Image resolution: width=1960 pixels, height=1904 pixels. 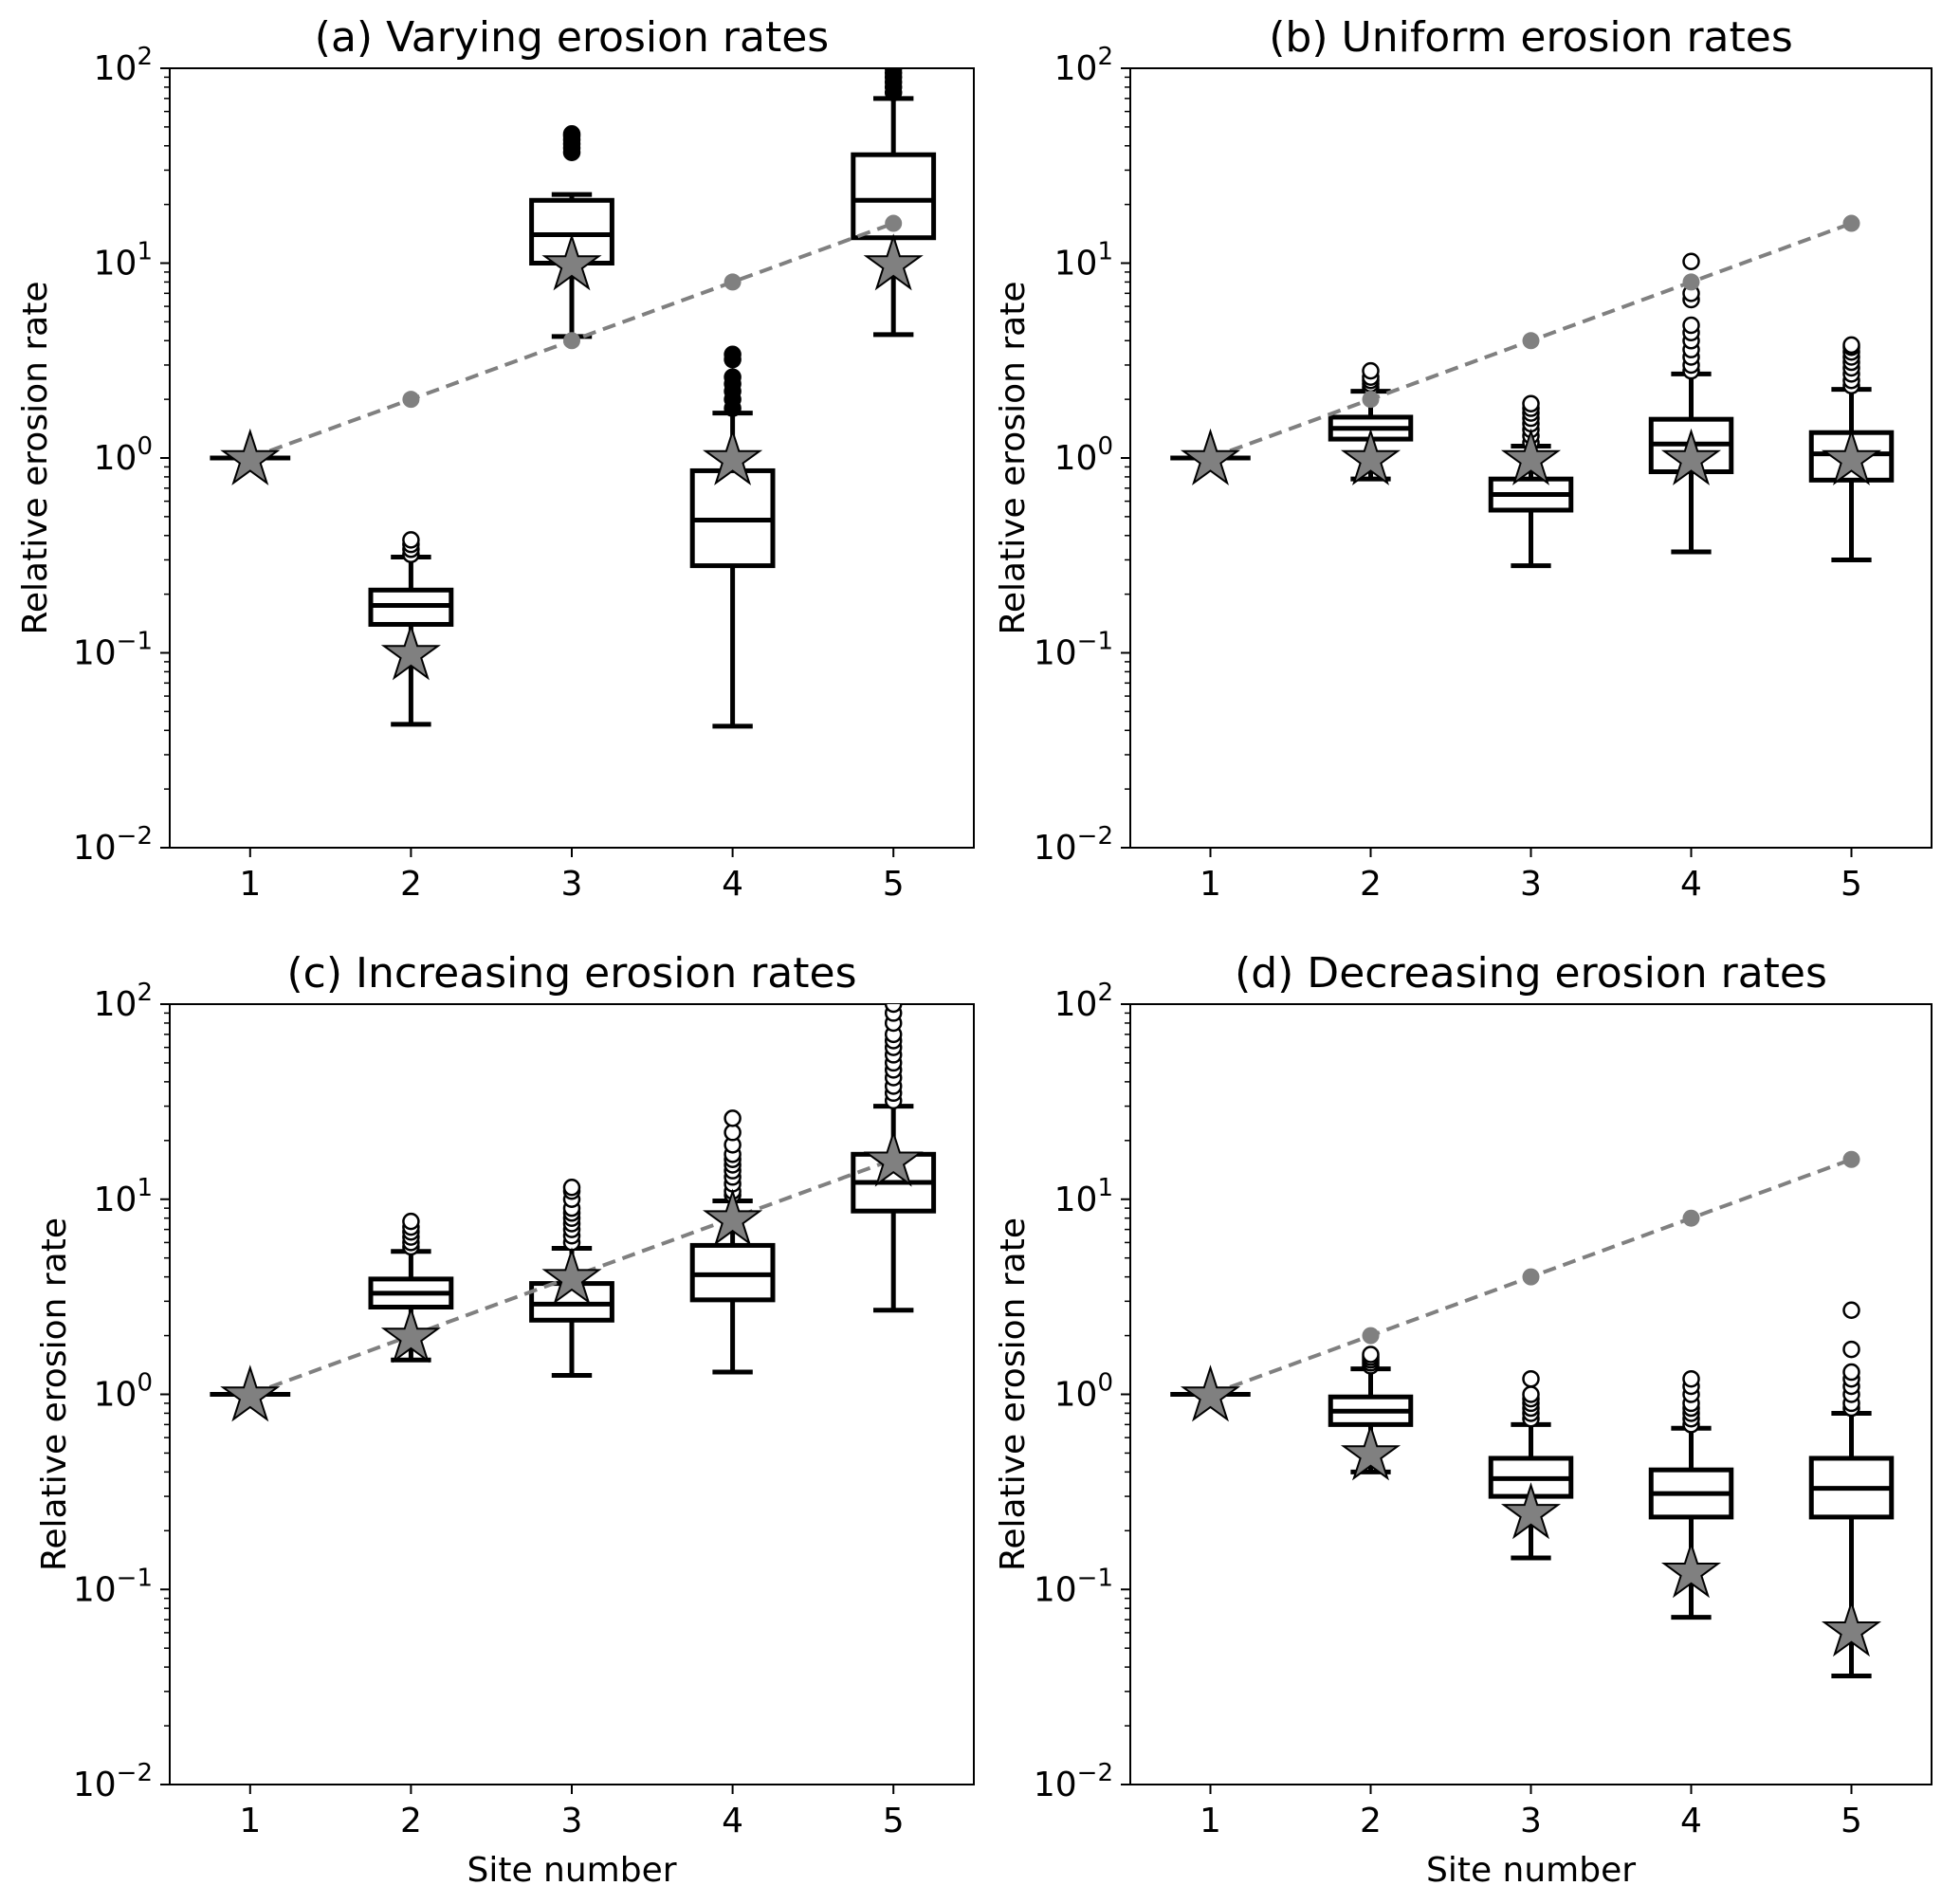 I want to click on y-tick-label: 10⁻², so click(x=113, y=1781).